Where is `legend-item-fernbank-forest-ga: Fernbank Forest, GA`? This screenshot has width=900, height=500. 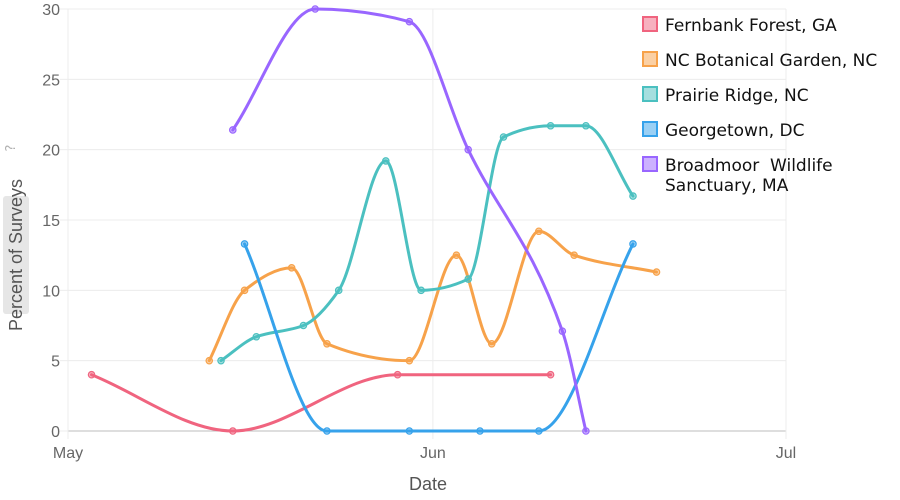 legend-item-fernbank-forest-ga: Fernbank Forest, GA is located at coordinates (739, 26).